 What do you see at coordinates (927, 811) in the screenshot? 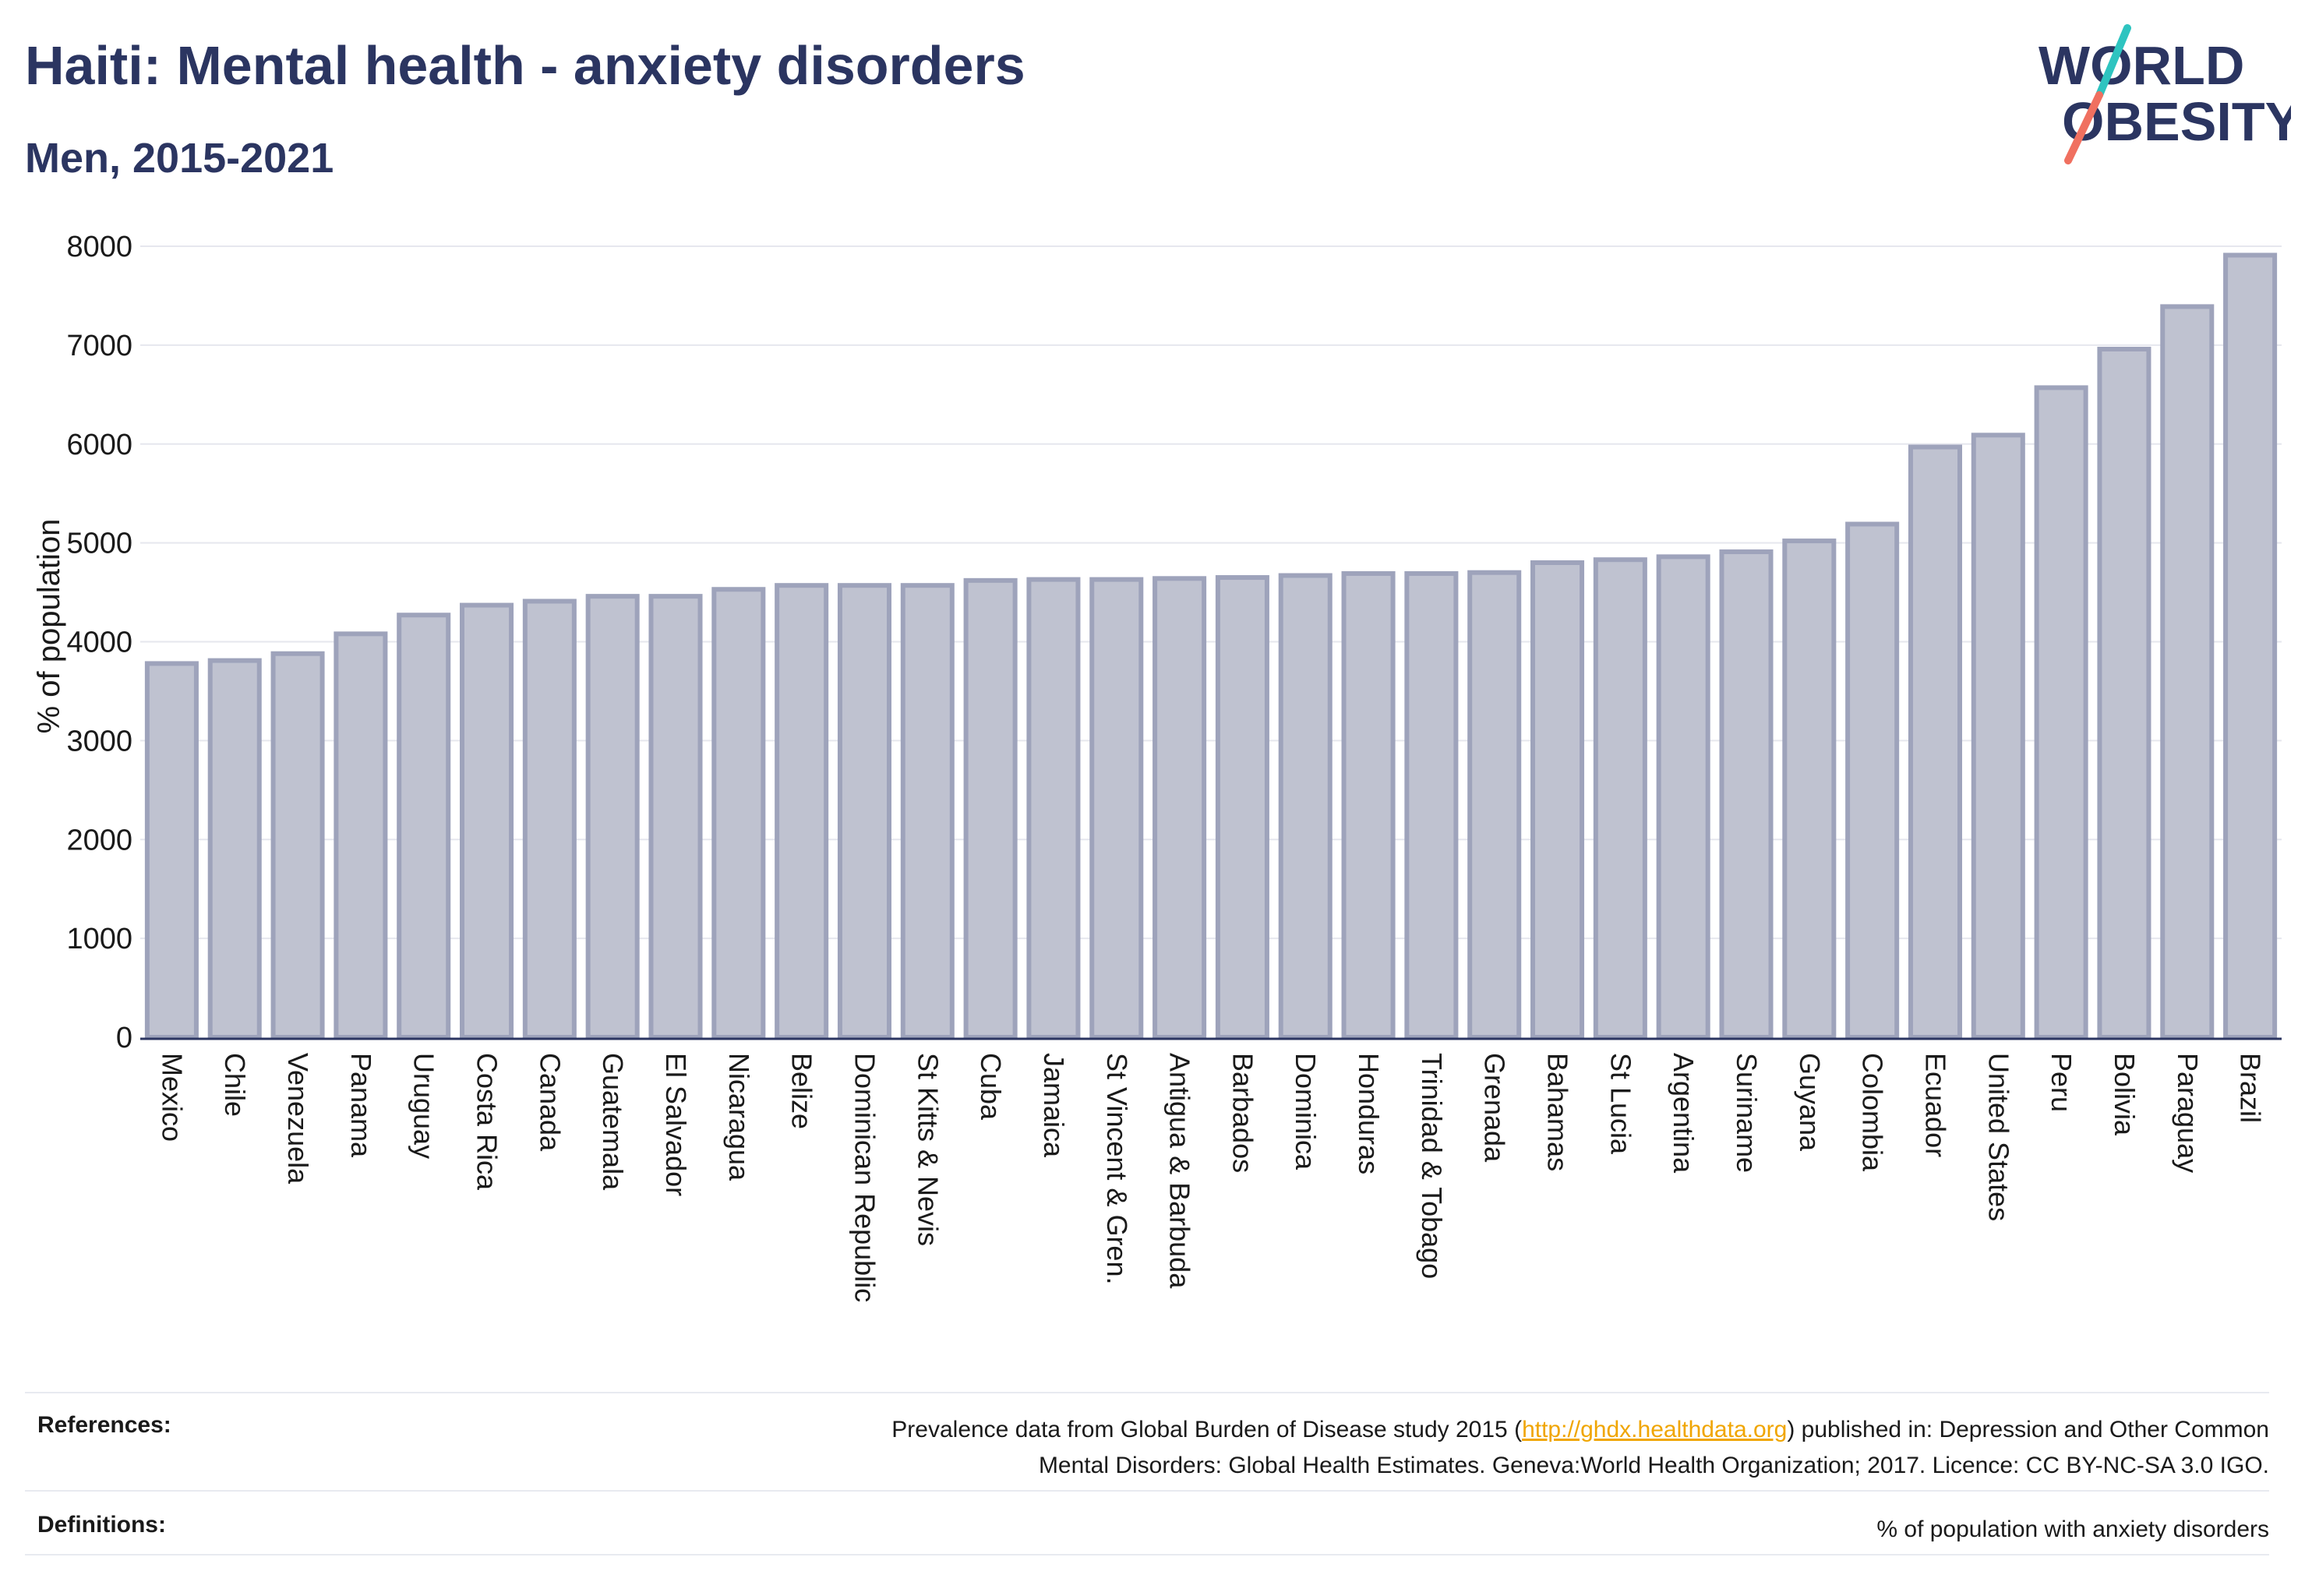
I see `bar-st-kitts-nevis` at bounding box center [927, 811].